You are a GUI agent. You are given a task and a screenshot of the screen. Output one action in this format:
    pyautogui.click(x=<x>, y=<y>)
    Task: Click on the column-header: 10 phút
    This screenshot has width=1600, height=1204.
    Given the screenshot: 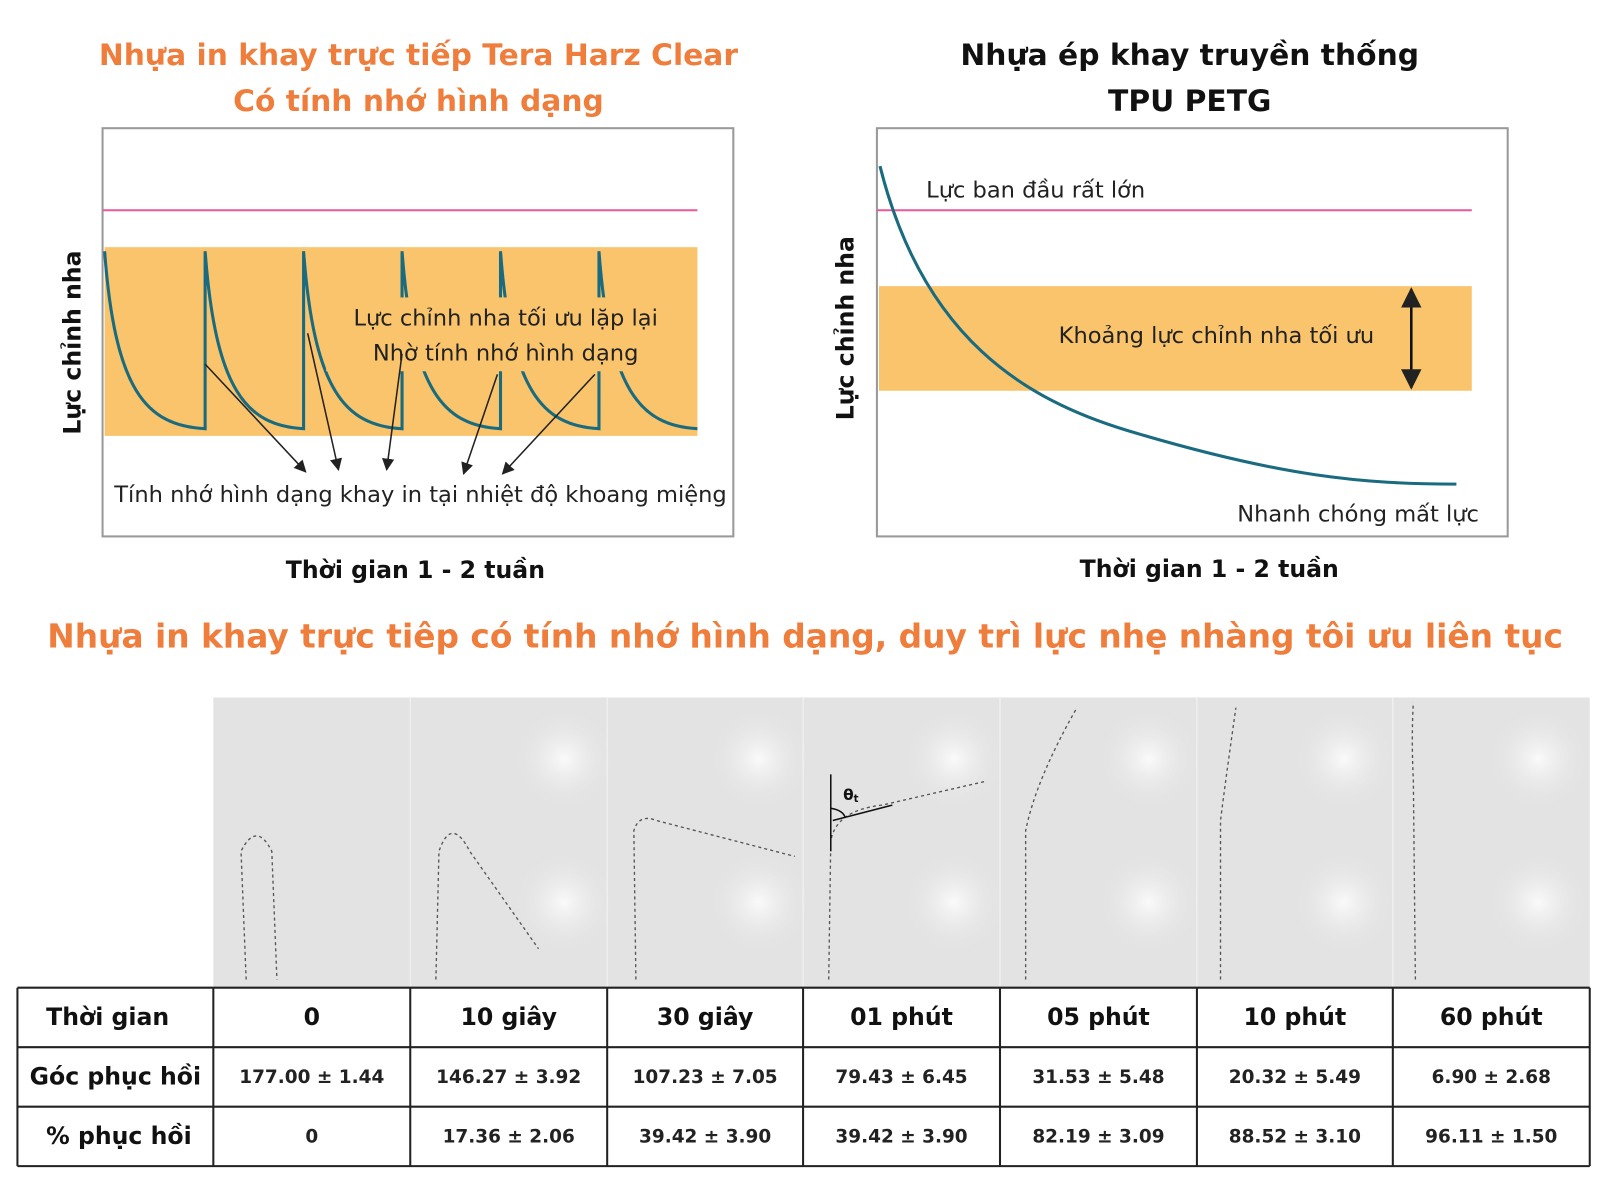 What is the action you would take?
    pyautogui.click(x=1294, y=1017)
    